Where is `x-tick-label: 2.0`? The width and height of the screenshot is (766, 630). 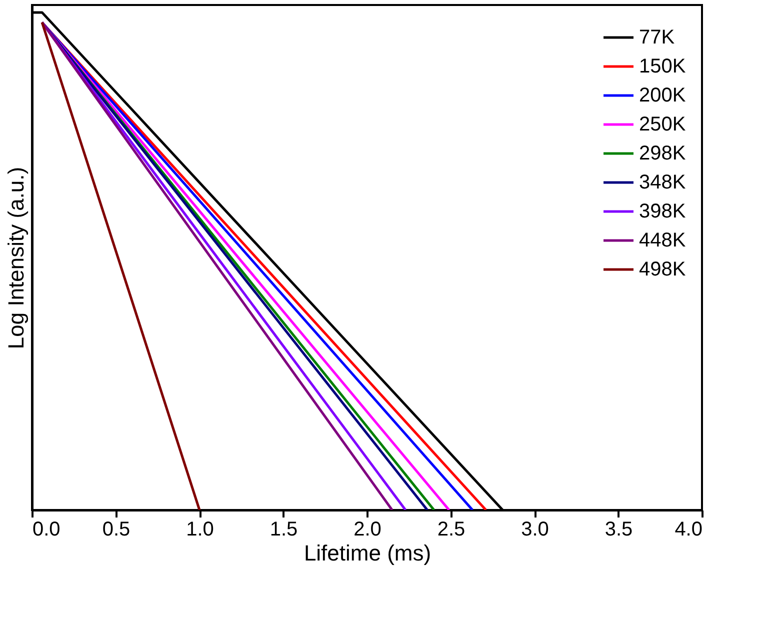
x-tick-label: 2.0 is located at coordinates (368, 529).